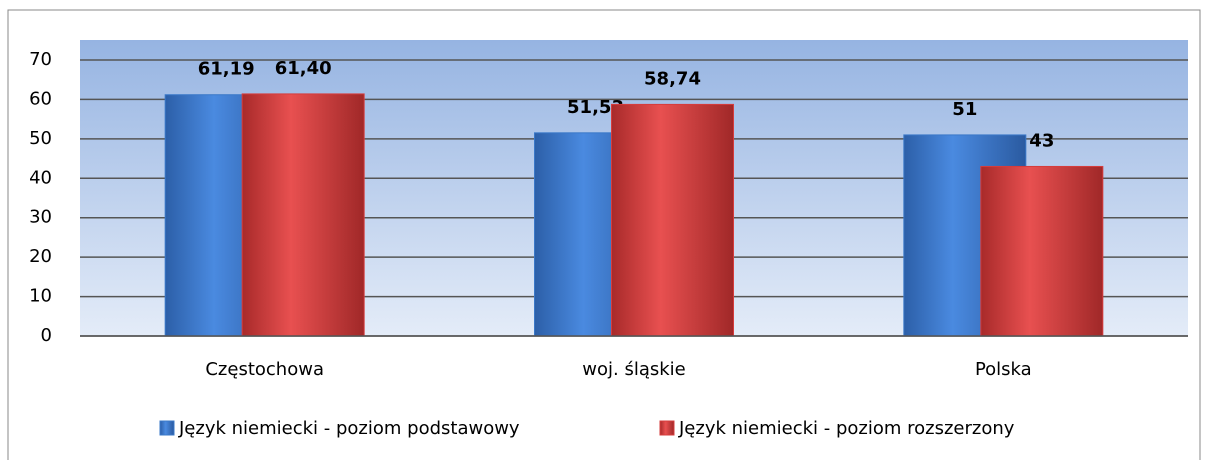 This screenshot has width=1208, height=464. Describe the element at coordinates (40, 98) in the screenshot. I see `y-tick-label: 60` at that location.